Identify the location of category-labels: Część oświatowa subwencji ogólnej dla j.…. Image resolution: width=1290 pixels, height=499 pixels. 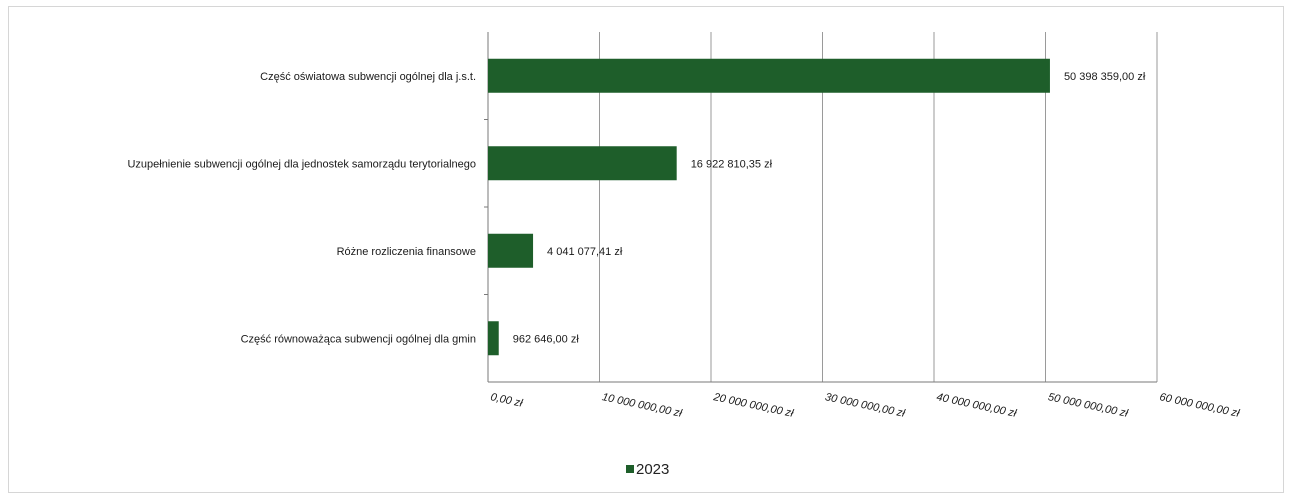
(301, 208).